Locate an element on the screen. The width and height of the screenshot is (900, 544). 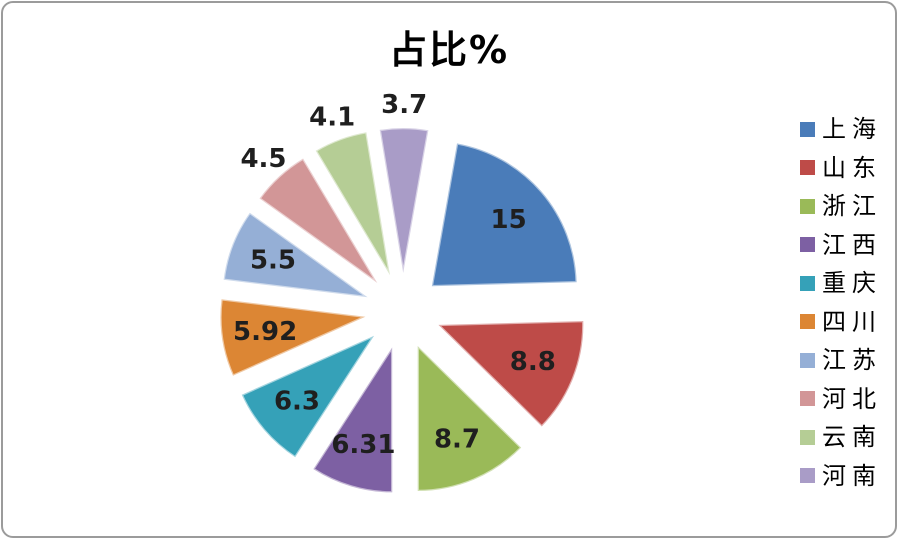
legend-label: 上海 is located at coordinates (852, 129).